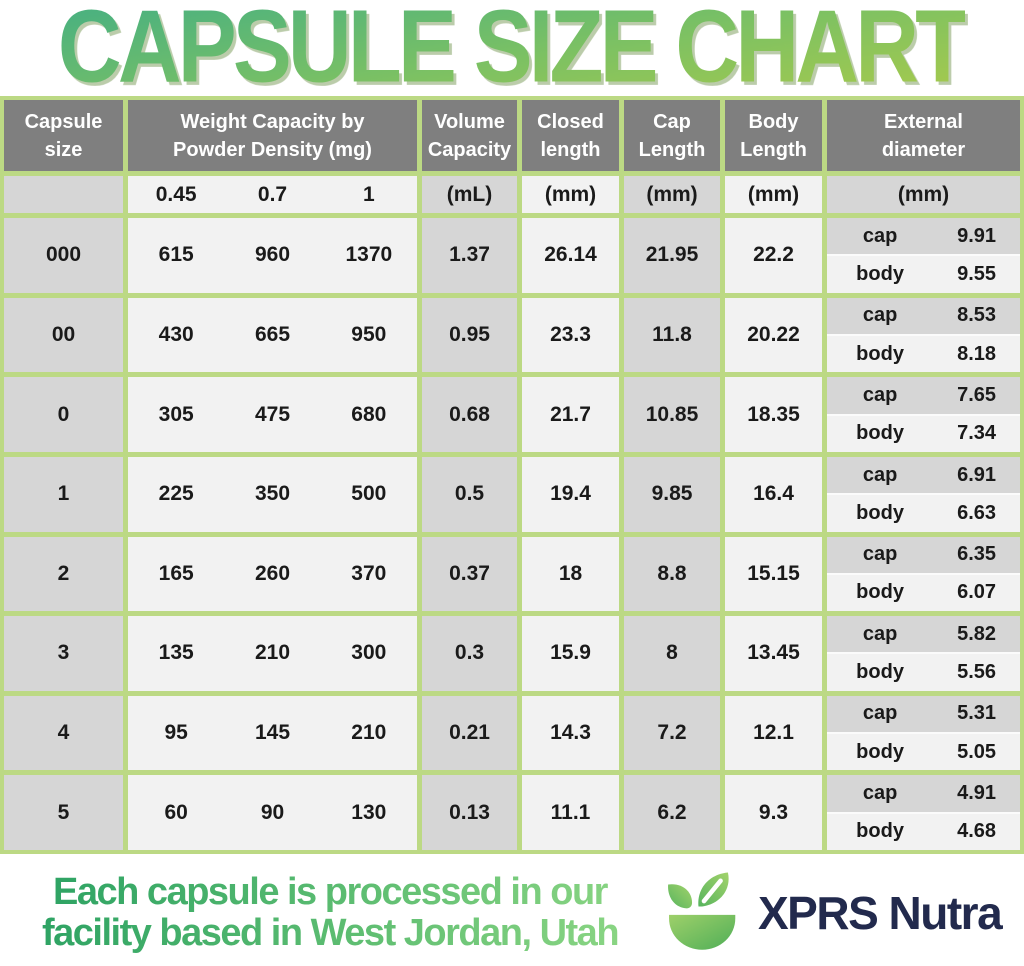 The height and width of the screenshot is (966, 1024). What do you see at coordinates (176, 653) in the screenshot?
I see `weight-value: 135` at bounding box center [176, 653].